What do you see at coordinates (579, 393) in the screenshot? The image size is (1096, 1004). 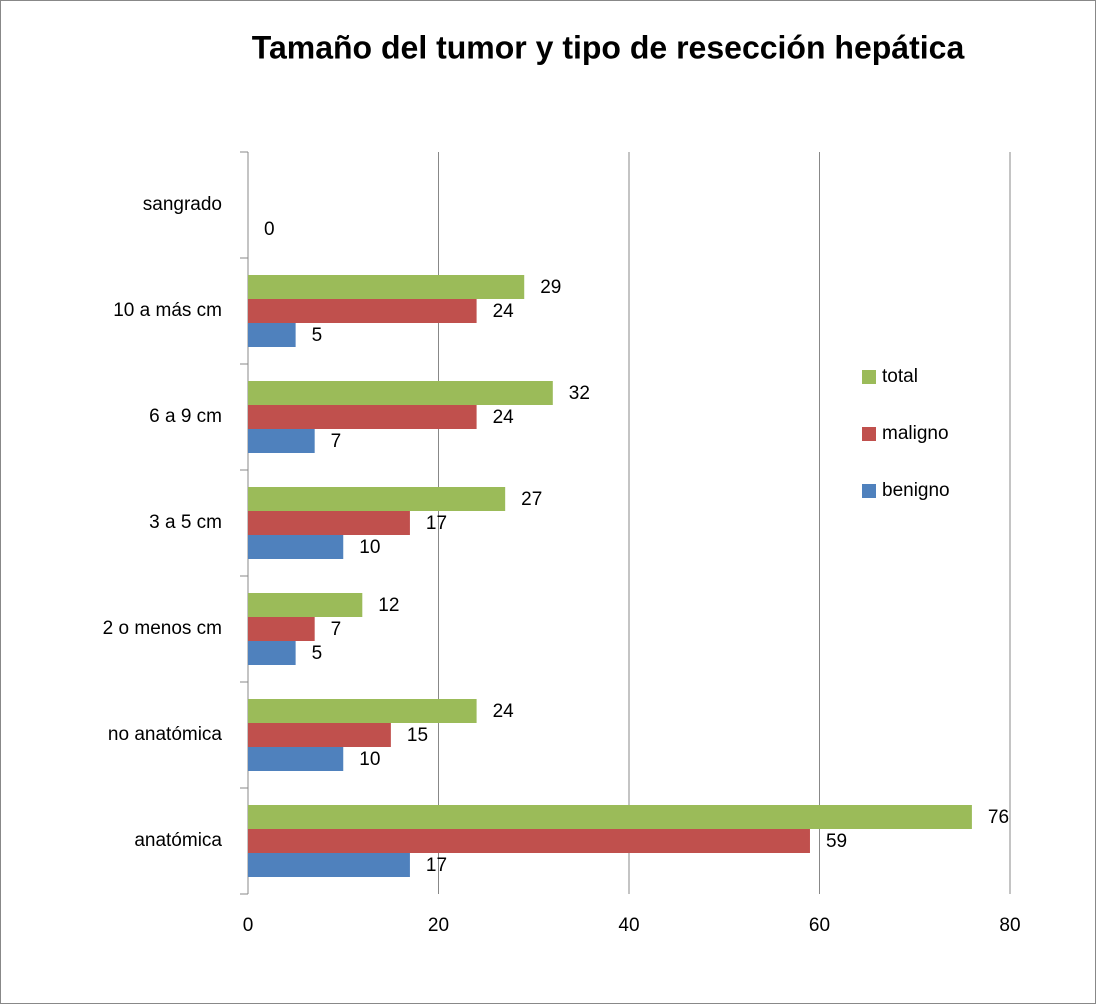 I see `data-label: 32` at bounding box center [579, 393].